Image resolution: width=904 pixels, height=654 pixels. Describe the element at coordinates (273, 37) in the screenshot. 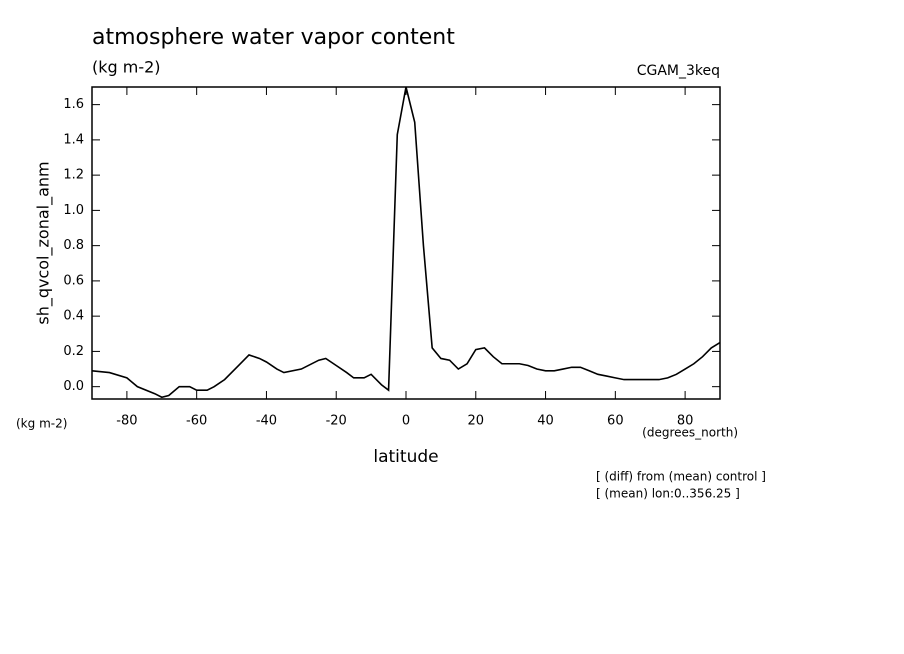

I see `chart-title: atmosphere water vapor content` at that location.